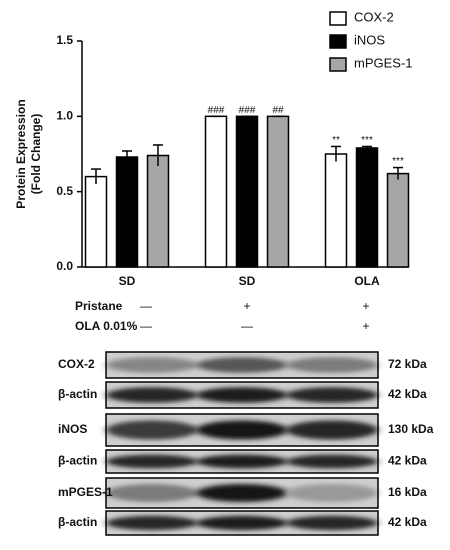  I want to click on blot-protein-label: mPGES-1, so click(85, 492).